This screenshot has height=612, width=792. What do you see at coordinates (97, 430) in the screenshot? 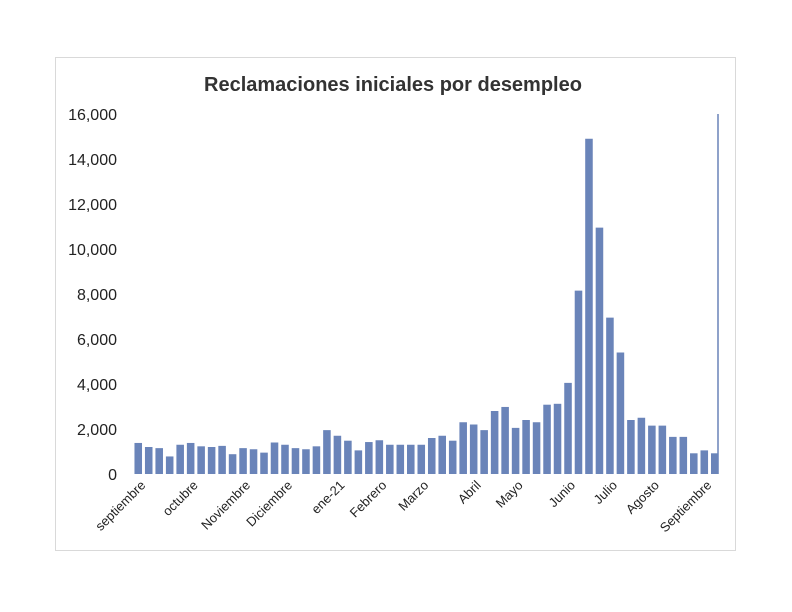
I see `y-tick-label: 2,000` at bounding box center [97, 430].